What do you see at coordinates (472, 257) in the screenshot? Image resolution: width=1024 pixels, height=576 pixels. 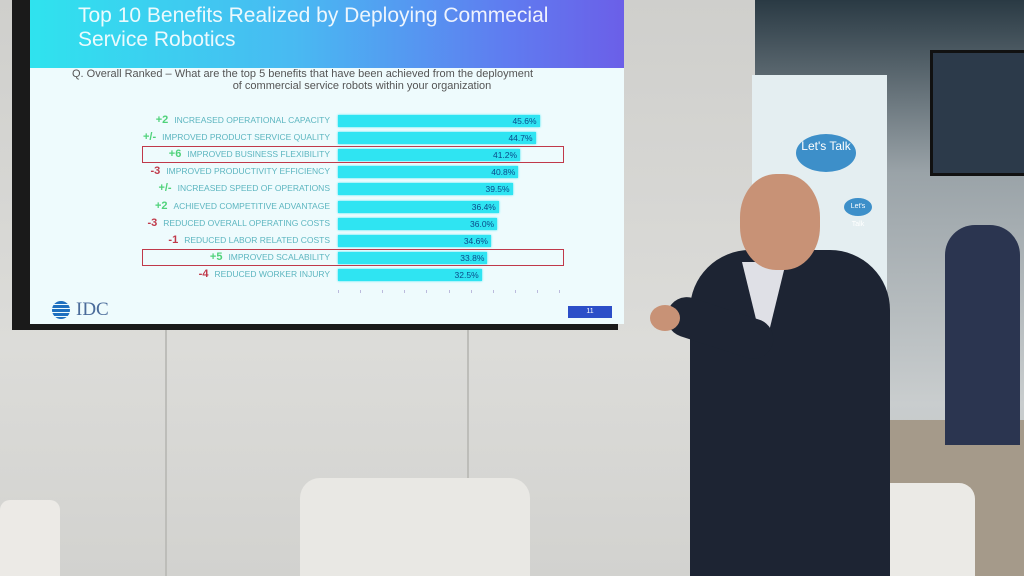 I see `data-label: 33.8%` at bounding box center [472, 257].